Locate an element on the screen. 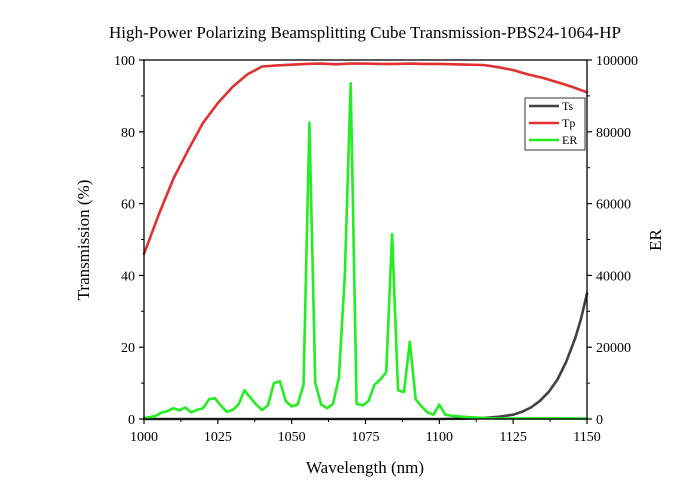  y2-tick-label: 0 is located at coordinates (599, 420).